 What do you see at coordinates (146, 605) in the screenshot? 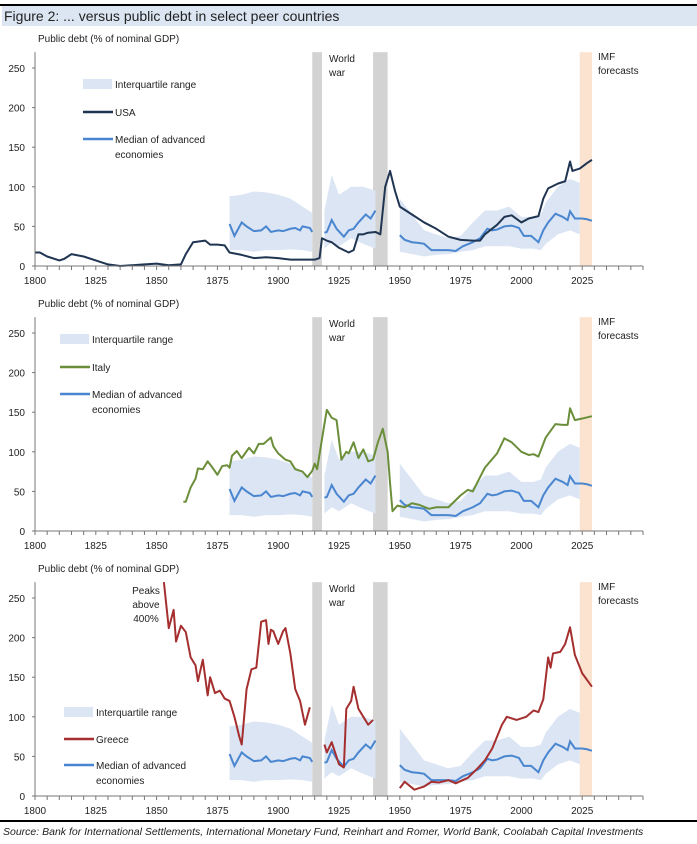
I see `greece-peak-note: above` at bounding box center [146, 605].